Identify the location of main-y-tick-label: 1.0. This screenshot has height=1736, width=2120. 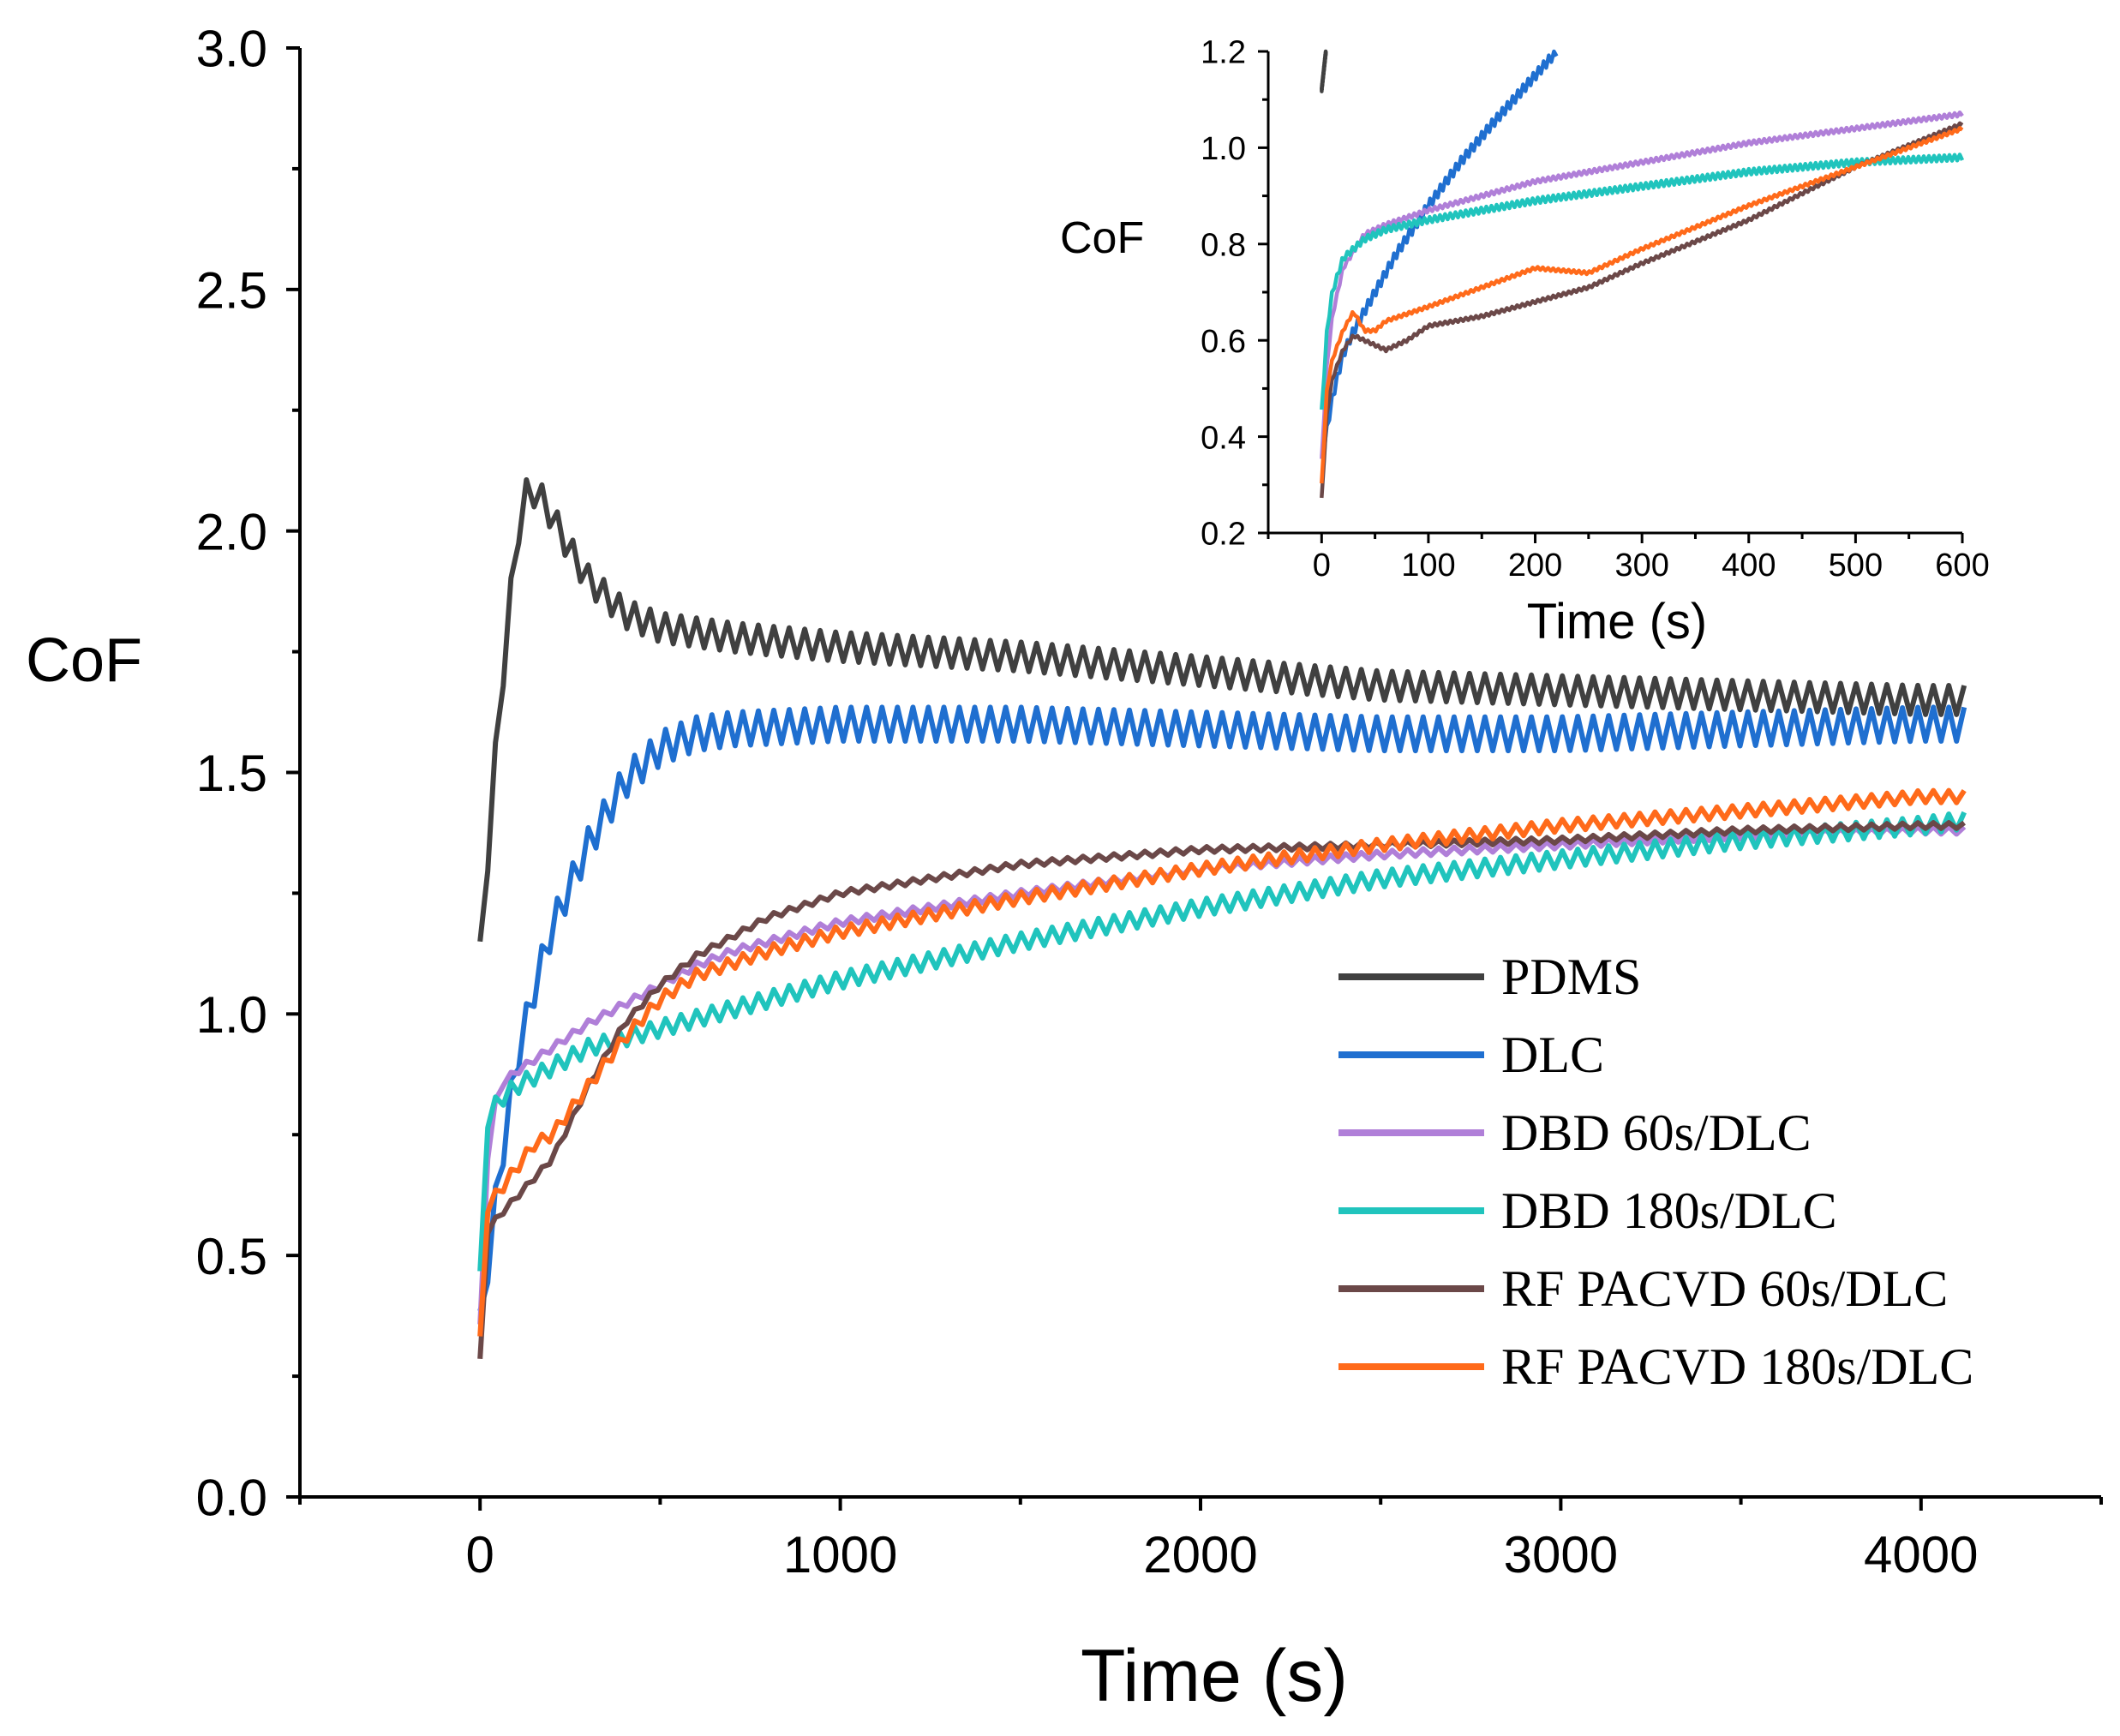
(231, 1015).